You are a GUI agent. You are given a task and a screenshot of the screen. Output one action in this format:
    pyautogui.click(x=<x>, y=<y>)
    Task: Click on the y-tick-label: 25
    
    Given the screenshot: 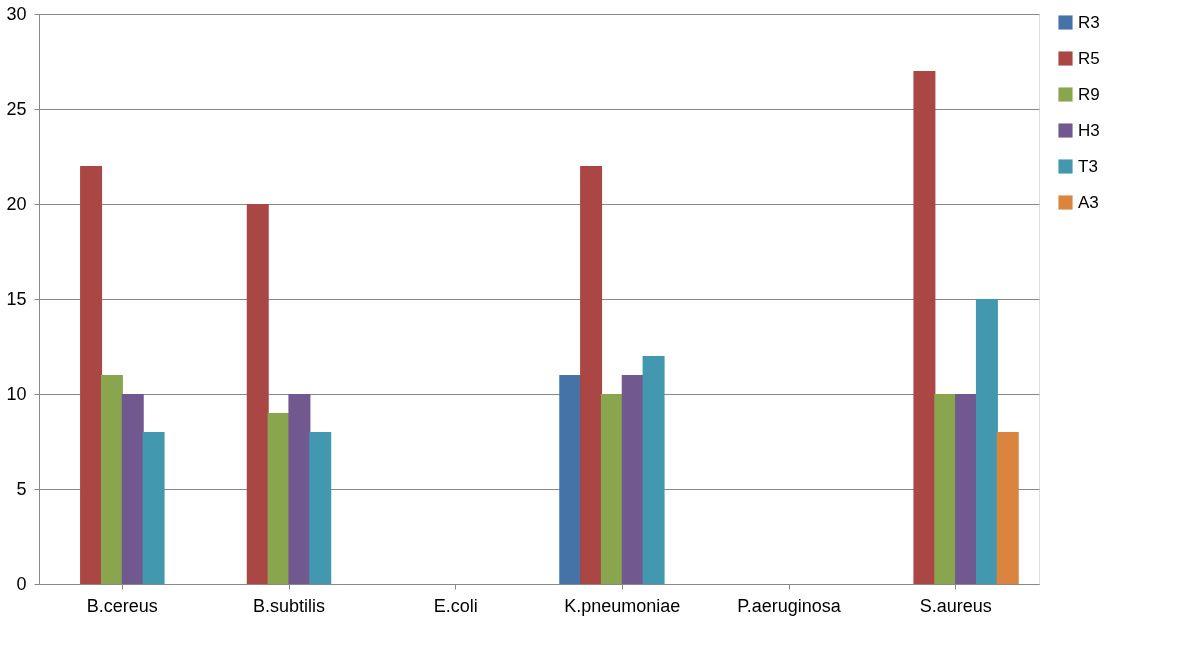 What is the action you would take?
    pyautogui.click(x=16, y=108)
    